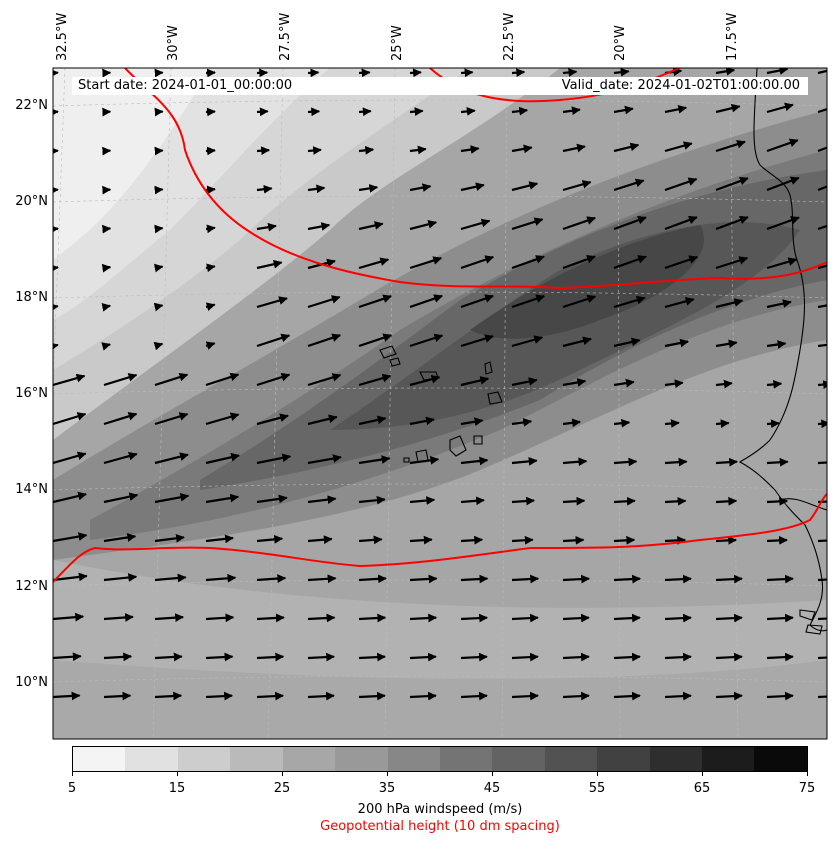 This screenshot has width=837, height=843. I want to click on colorbar-label: 200 hPa windspeed (m/s), so click(440, 809).